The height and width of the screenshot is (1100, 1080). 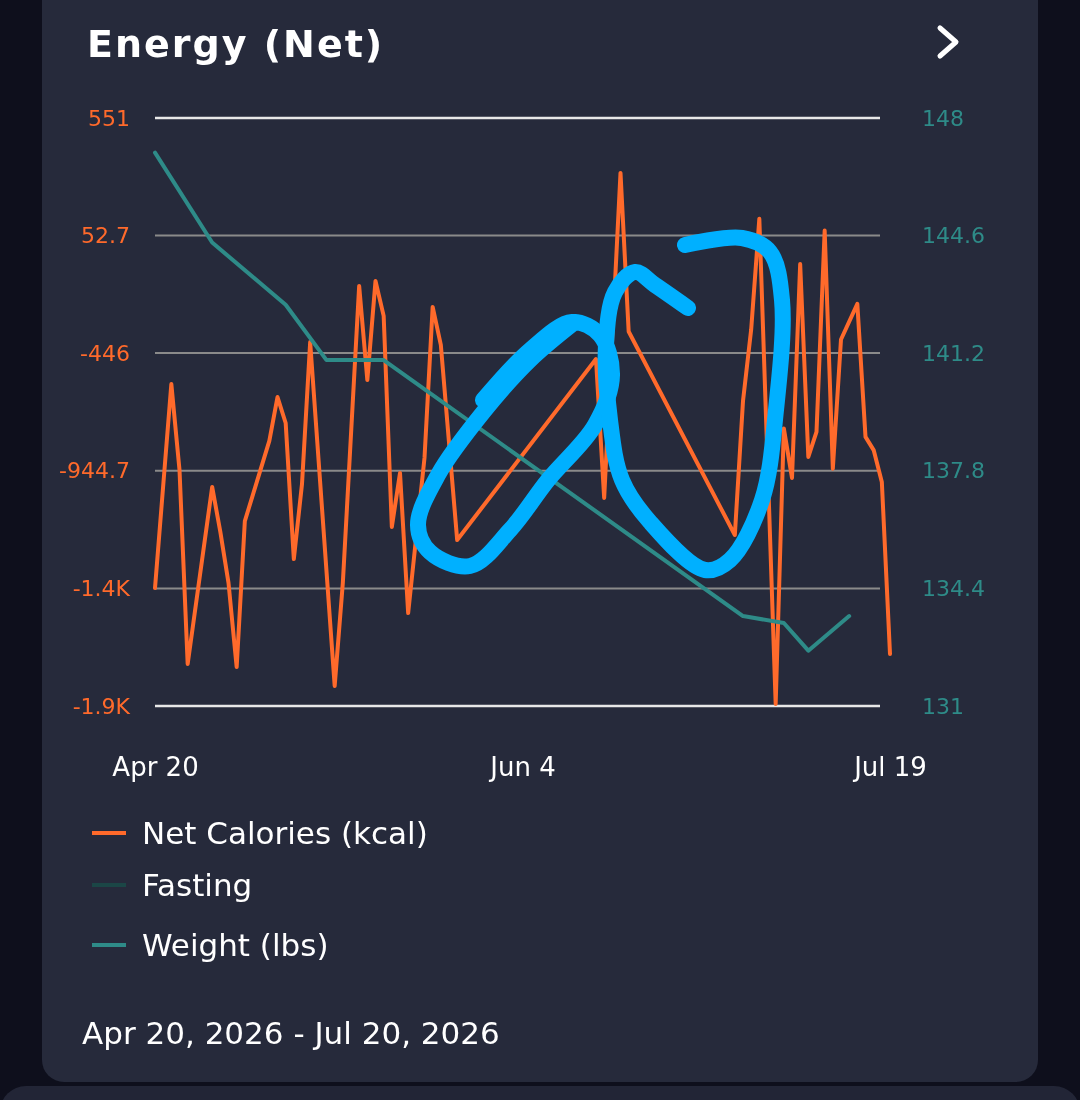 I want to click on legend-label: Fasting, so click(x=197, y=885).